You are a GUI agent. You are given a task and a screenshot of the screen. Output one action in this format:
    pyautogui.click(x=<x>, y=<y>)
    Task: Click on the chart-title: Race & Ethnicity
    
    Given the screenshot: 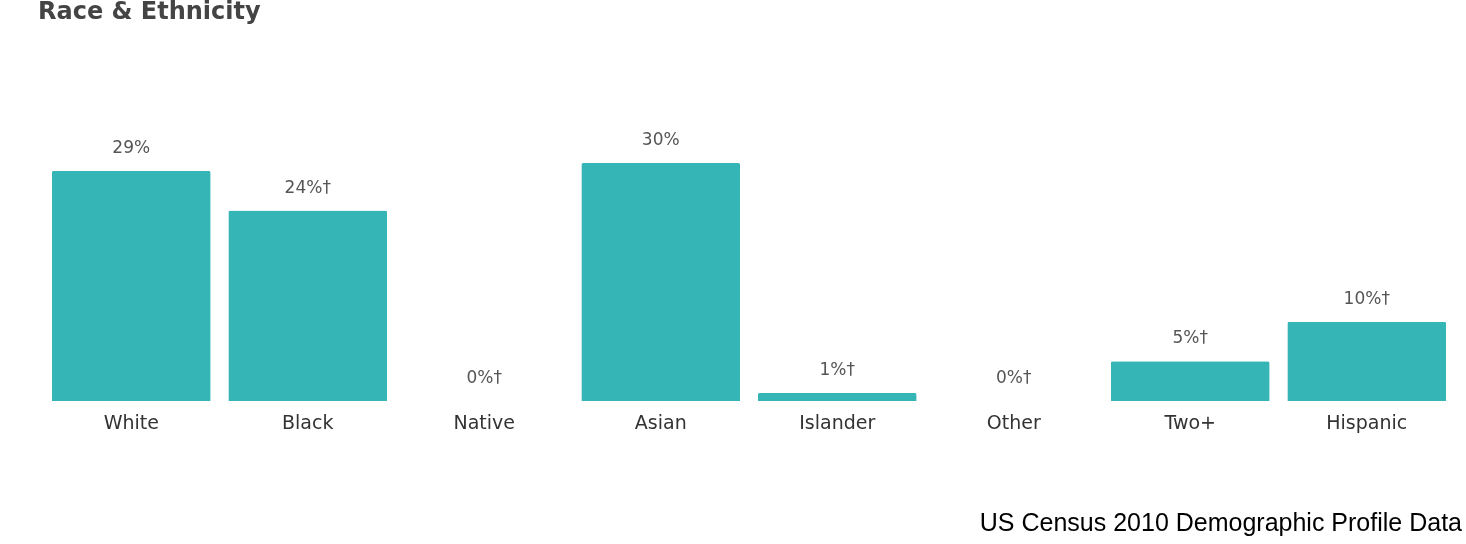 What is the action you would take?
    pyautogui.click(x=150, y=12)
    